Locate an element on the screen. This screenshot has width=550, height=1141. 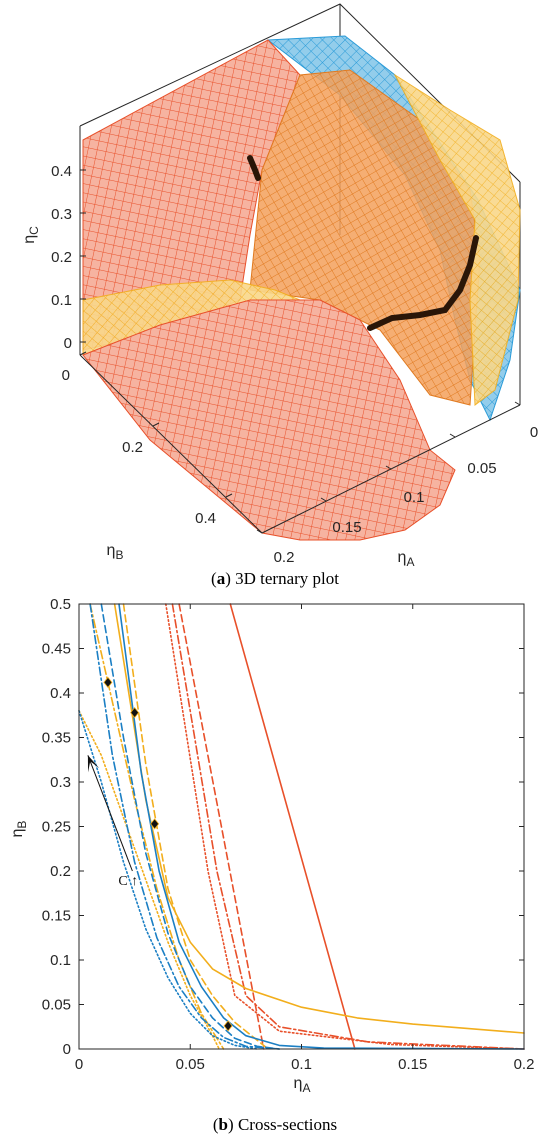
c-tick-labels: 0 0.1 0.2 0.3 0.4 is located at coordinates (61, 257).